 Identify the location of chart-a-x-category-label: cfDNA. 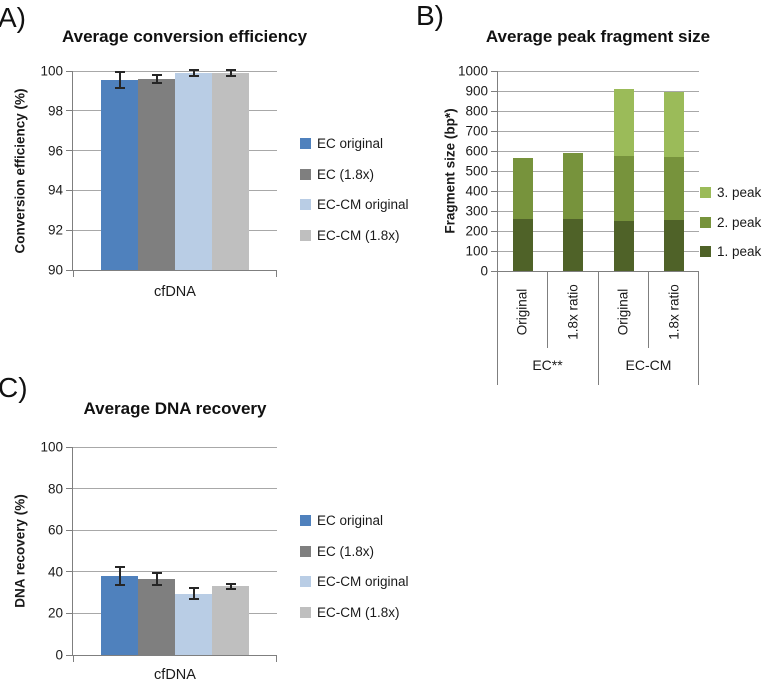
(175, 292).